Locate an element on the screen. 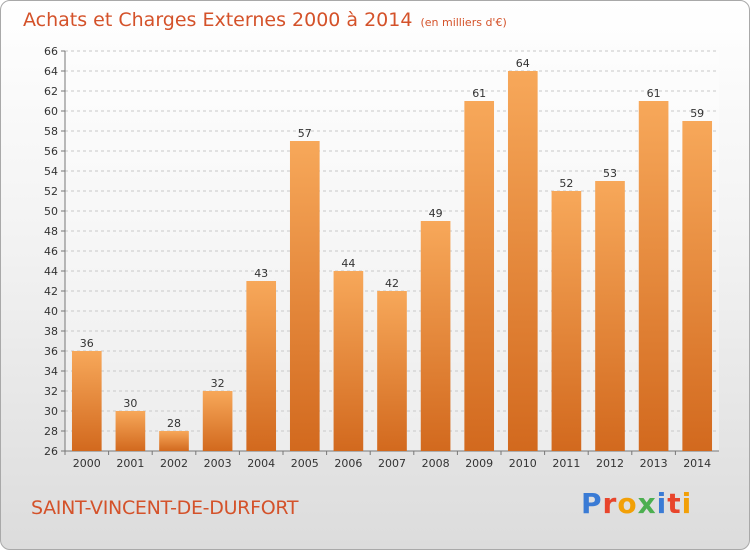 Image resolution: width=750 pixels, height=550 pixels. y-tick-label: 52 is located at coordinates (51, 191).